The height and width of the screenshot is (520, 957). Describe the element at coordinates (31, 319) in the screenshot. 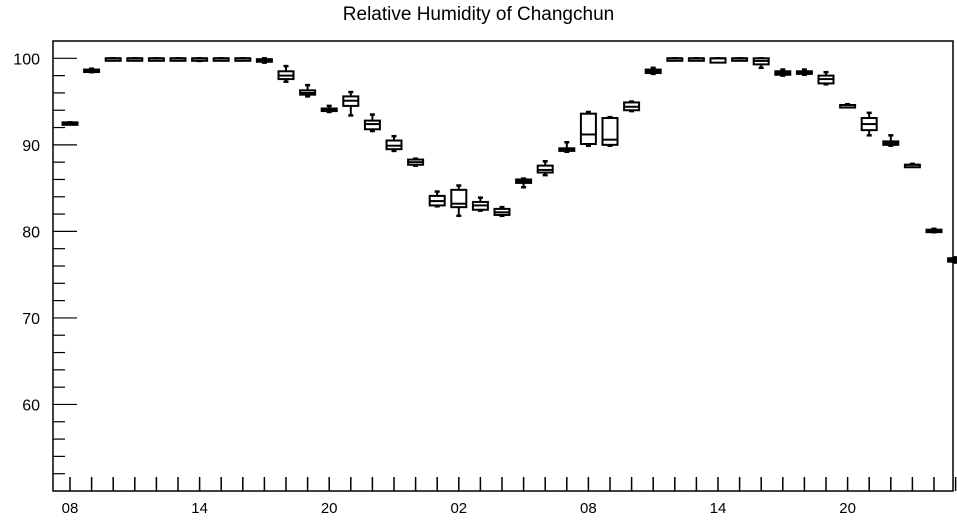

I see `y-tick-label: 70` at that location.